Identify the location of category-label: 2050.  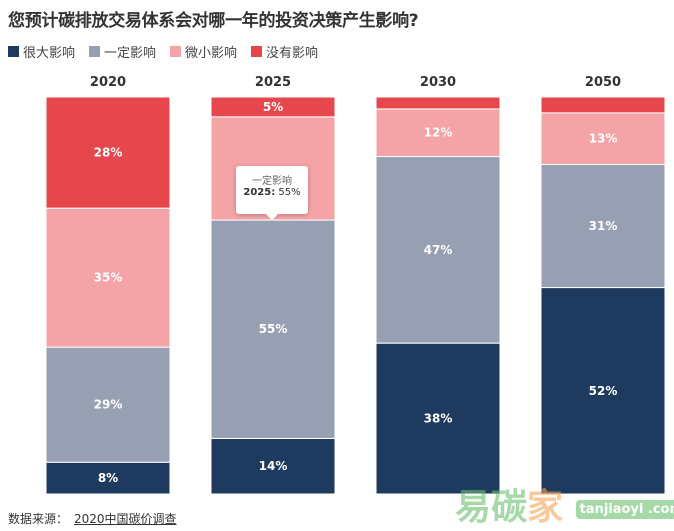
(603, 82).